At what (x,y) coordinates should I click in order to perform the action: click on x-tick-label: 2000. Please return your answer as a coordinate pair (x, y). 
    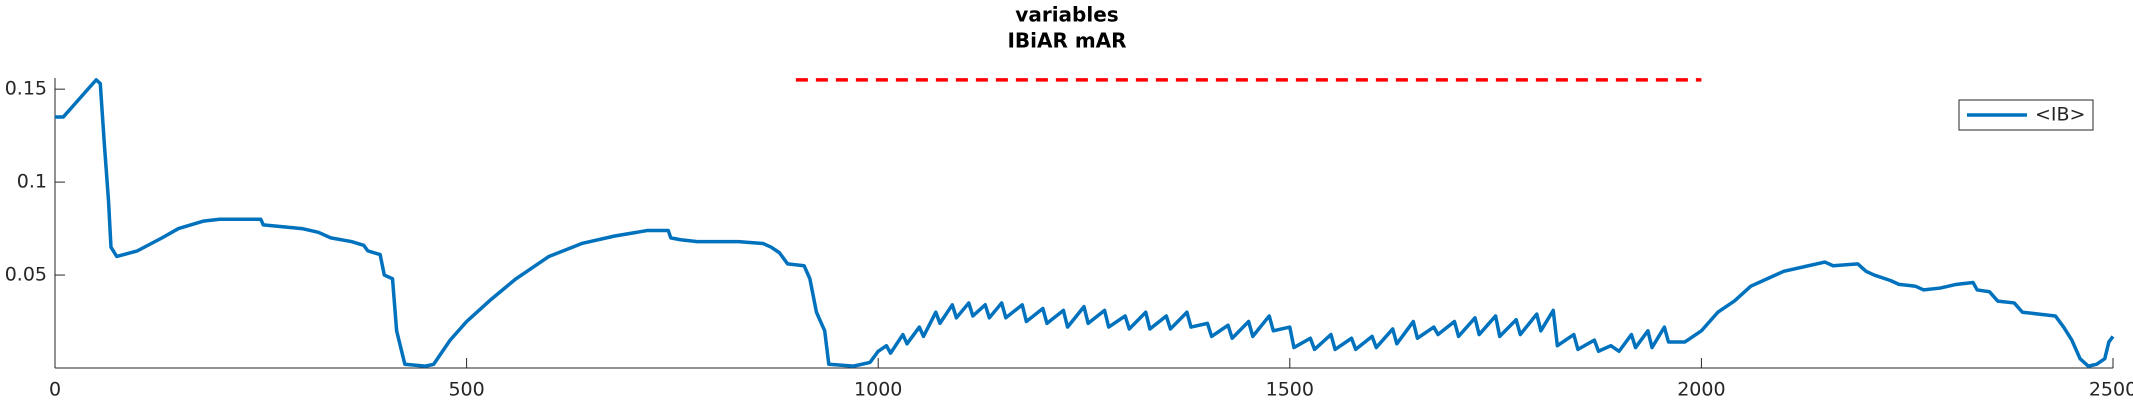
    Looking at the image, I should click on (1701, 389).